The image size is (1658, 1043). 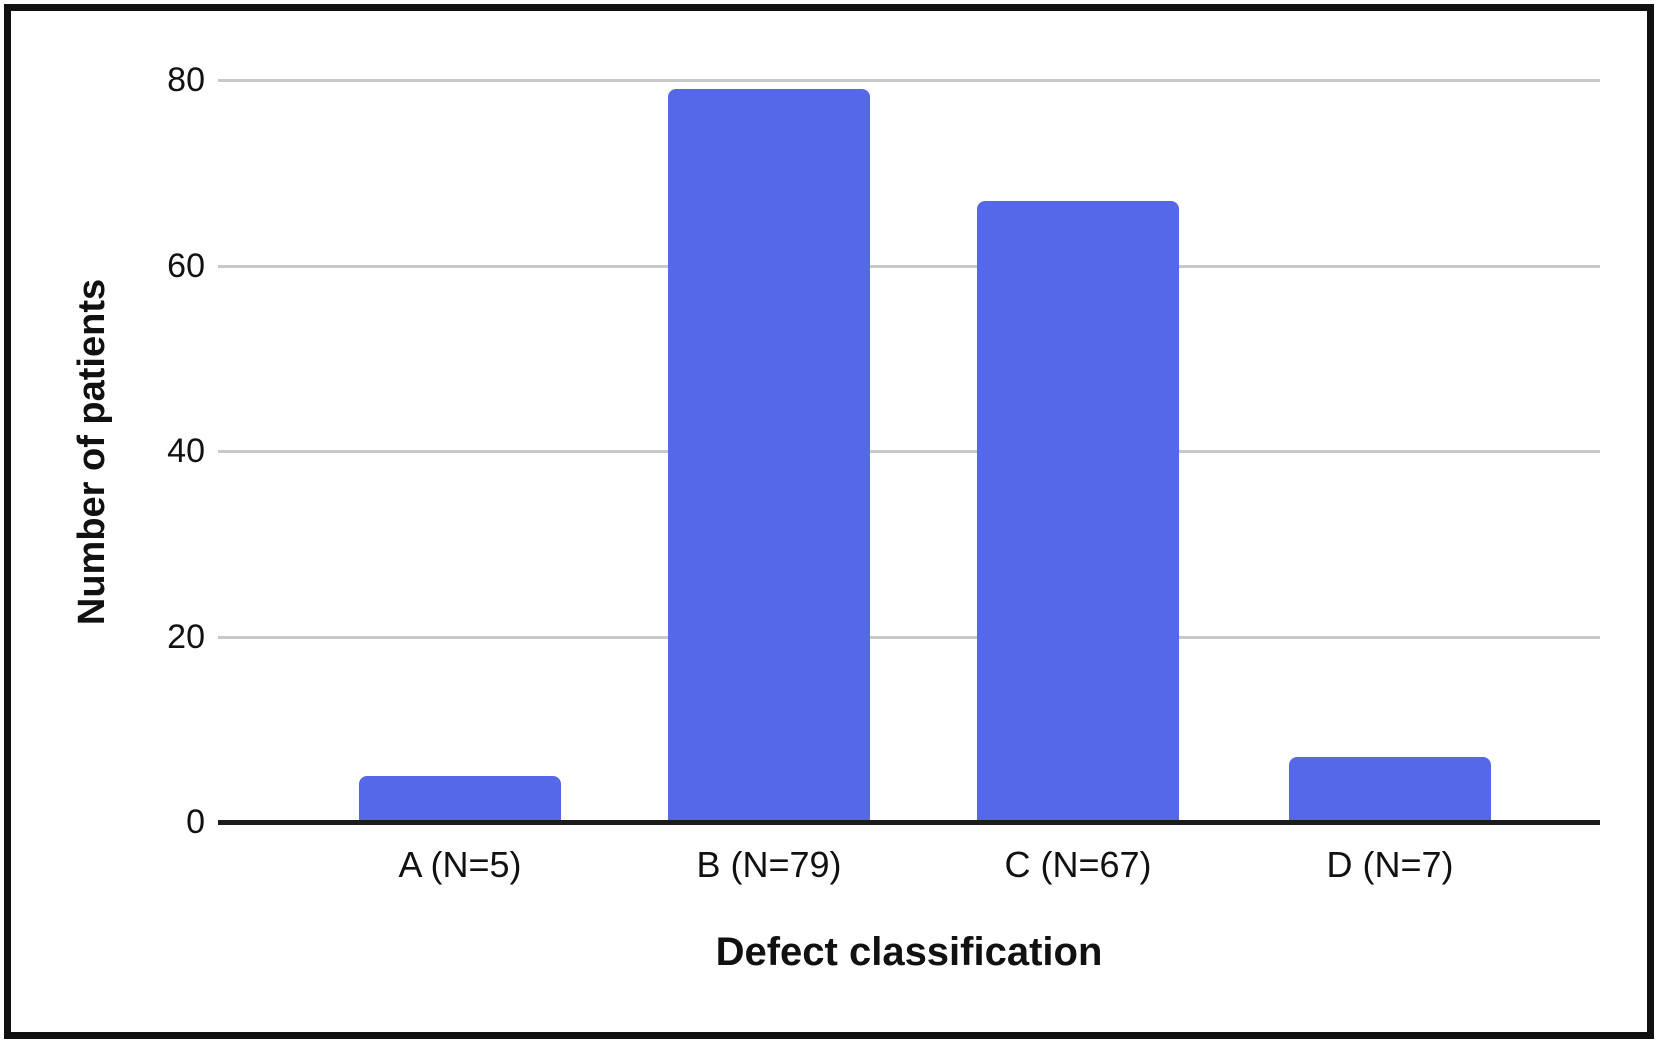 I want to click on y-tick-label: 40, so click(x=186, y=451).